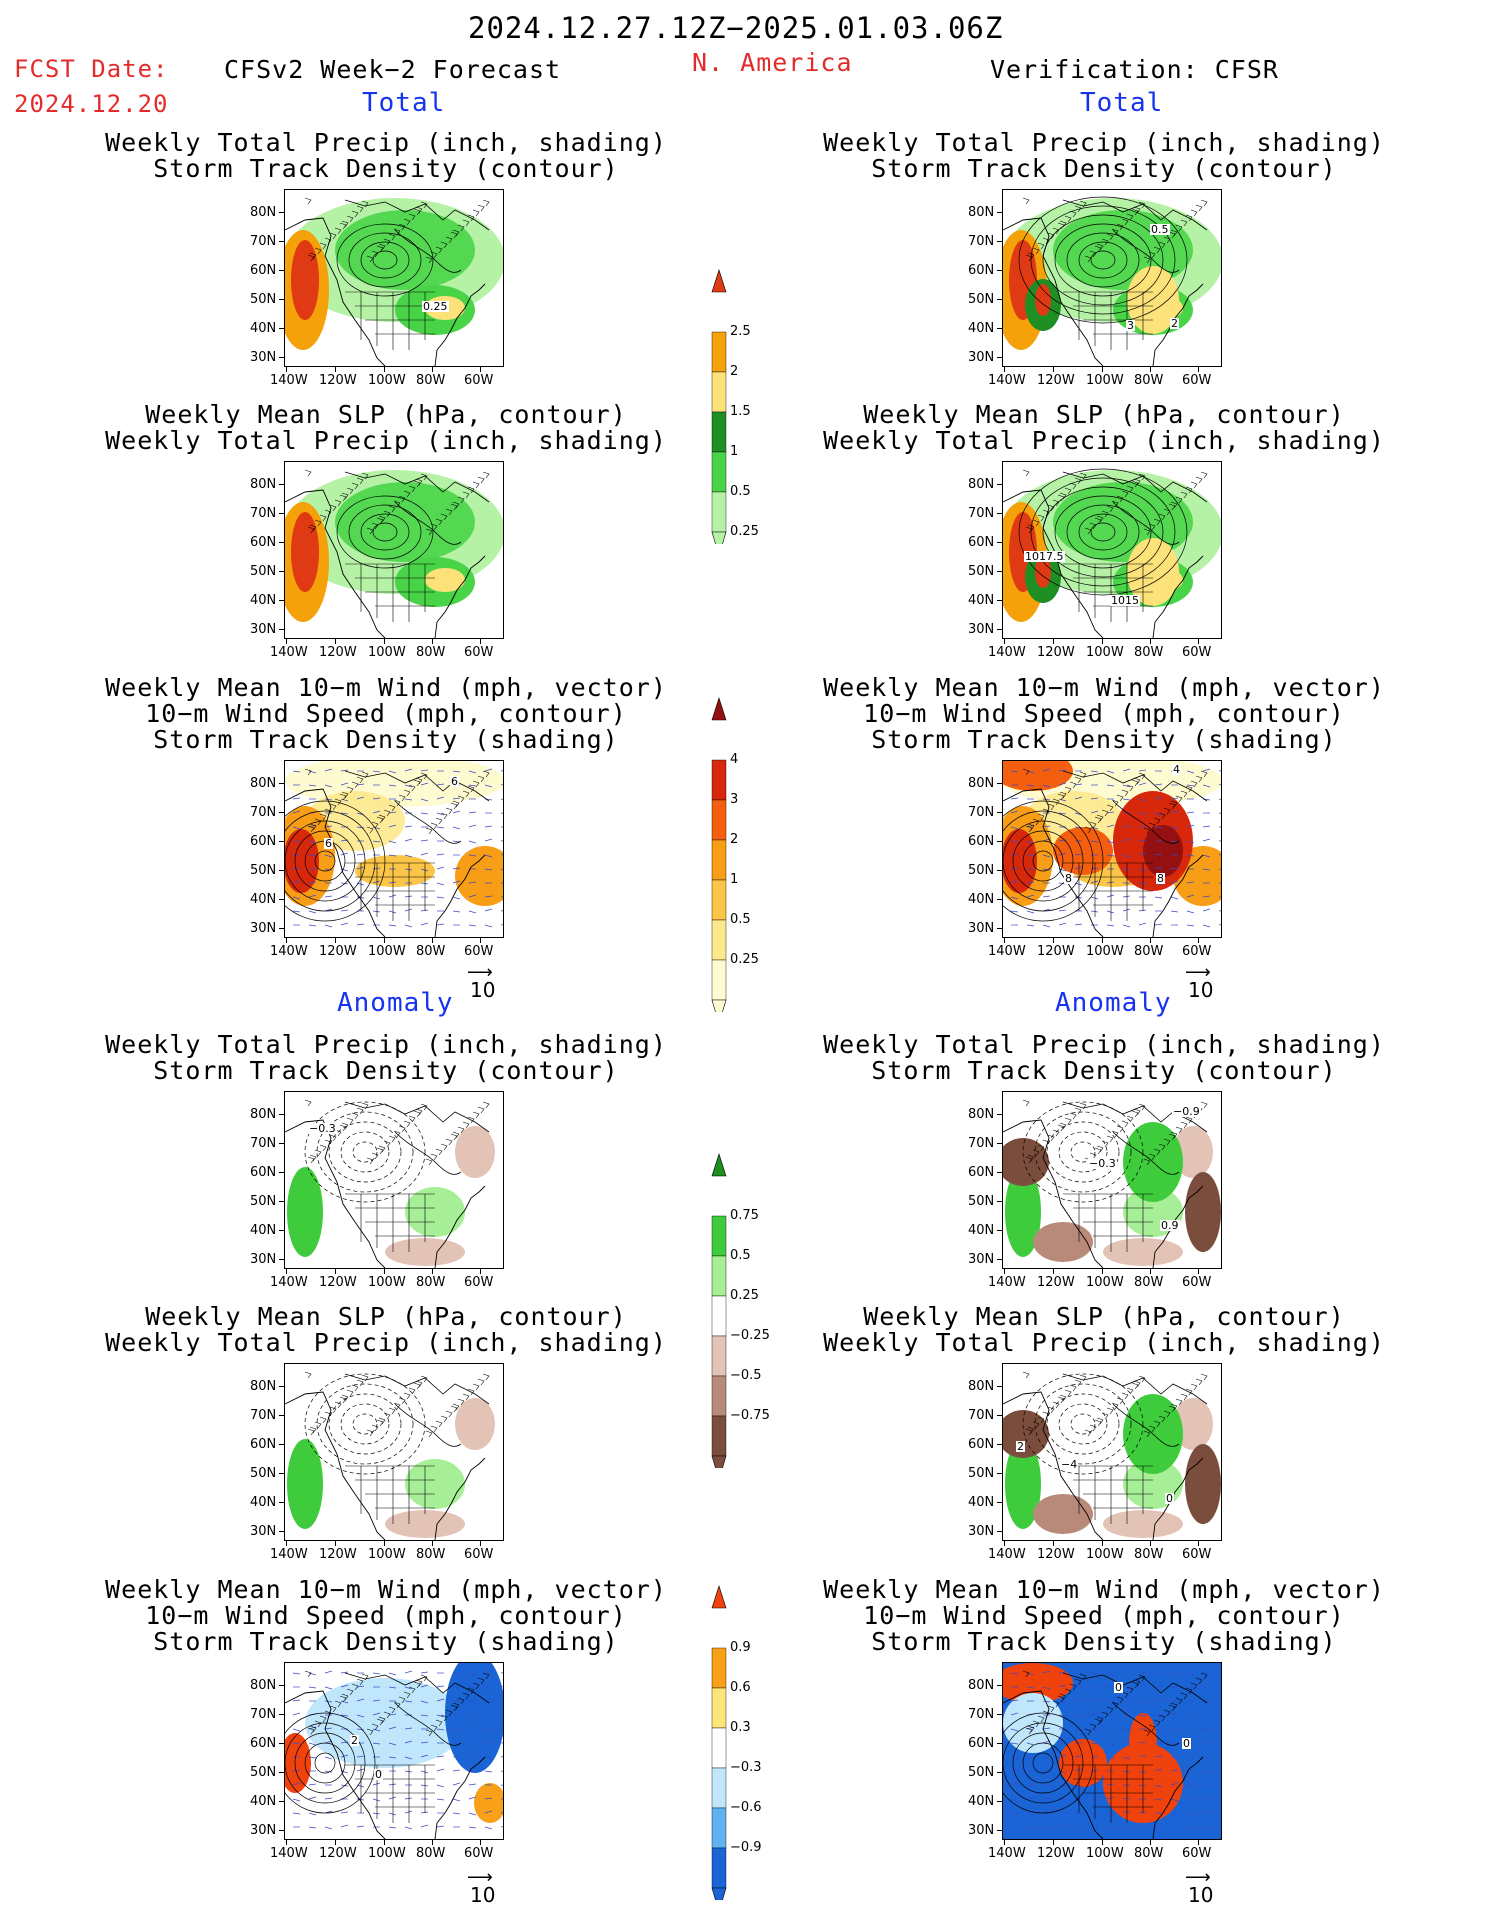 The height and width of the screenshot is (1925, 1487). What do you see at coordinates (394, 1452) in the screenshot?
I see `map-plot-a2-fcst` at bounding box center [394, 1452].